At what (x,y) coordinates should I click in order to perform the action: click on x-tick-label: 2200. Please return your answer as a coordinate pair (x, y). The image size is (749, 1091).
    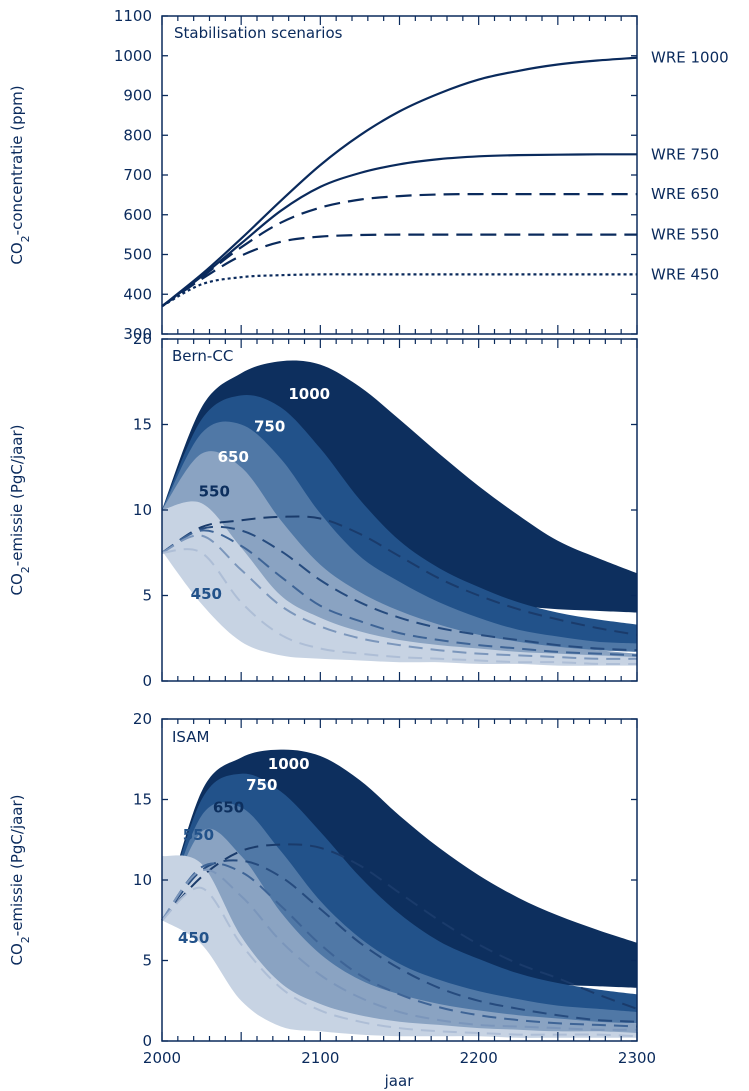
    Looking at the image, I should click on (479, 1058).